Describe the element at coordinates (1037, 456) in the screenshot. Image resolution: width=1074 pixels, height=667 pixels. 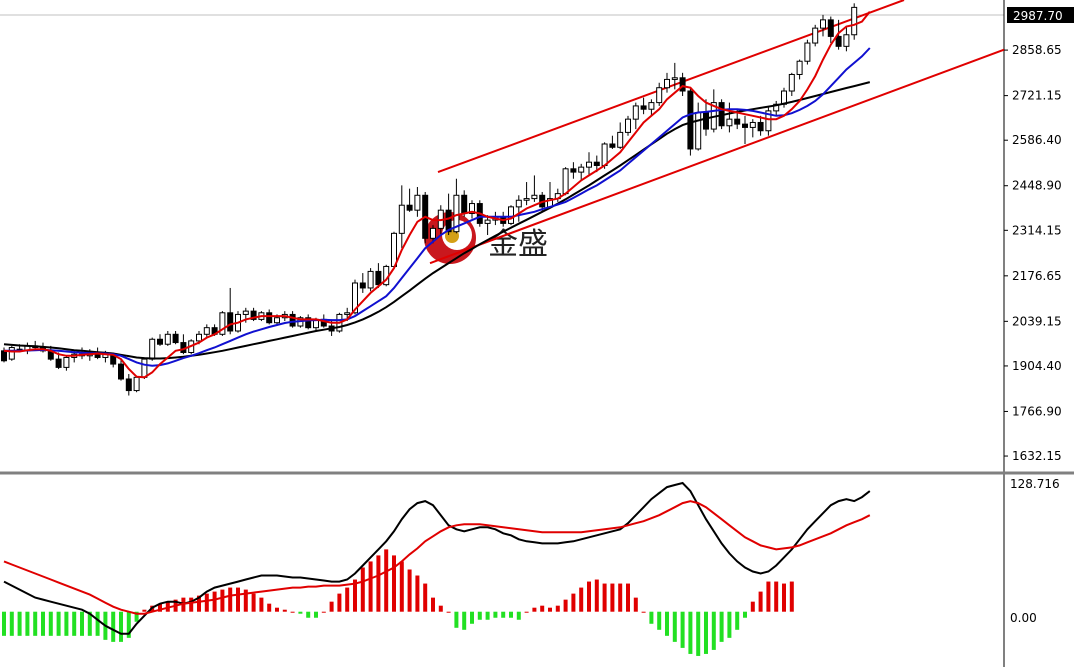
I see `price-tick-label: 1632.15` at that location.